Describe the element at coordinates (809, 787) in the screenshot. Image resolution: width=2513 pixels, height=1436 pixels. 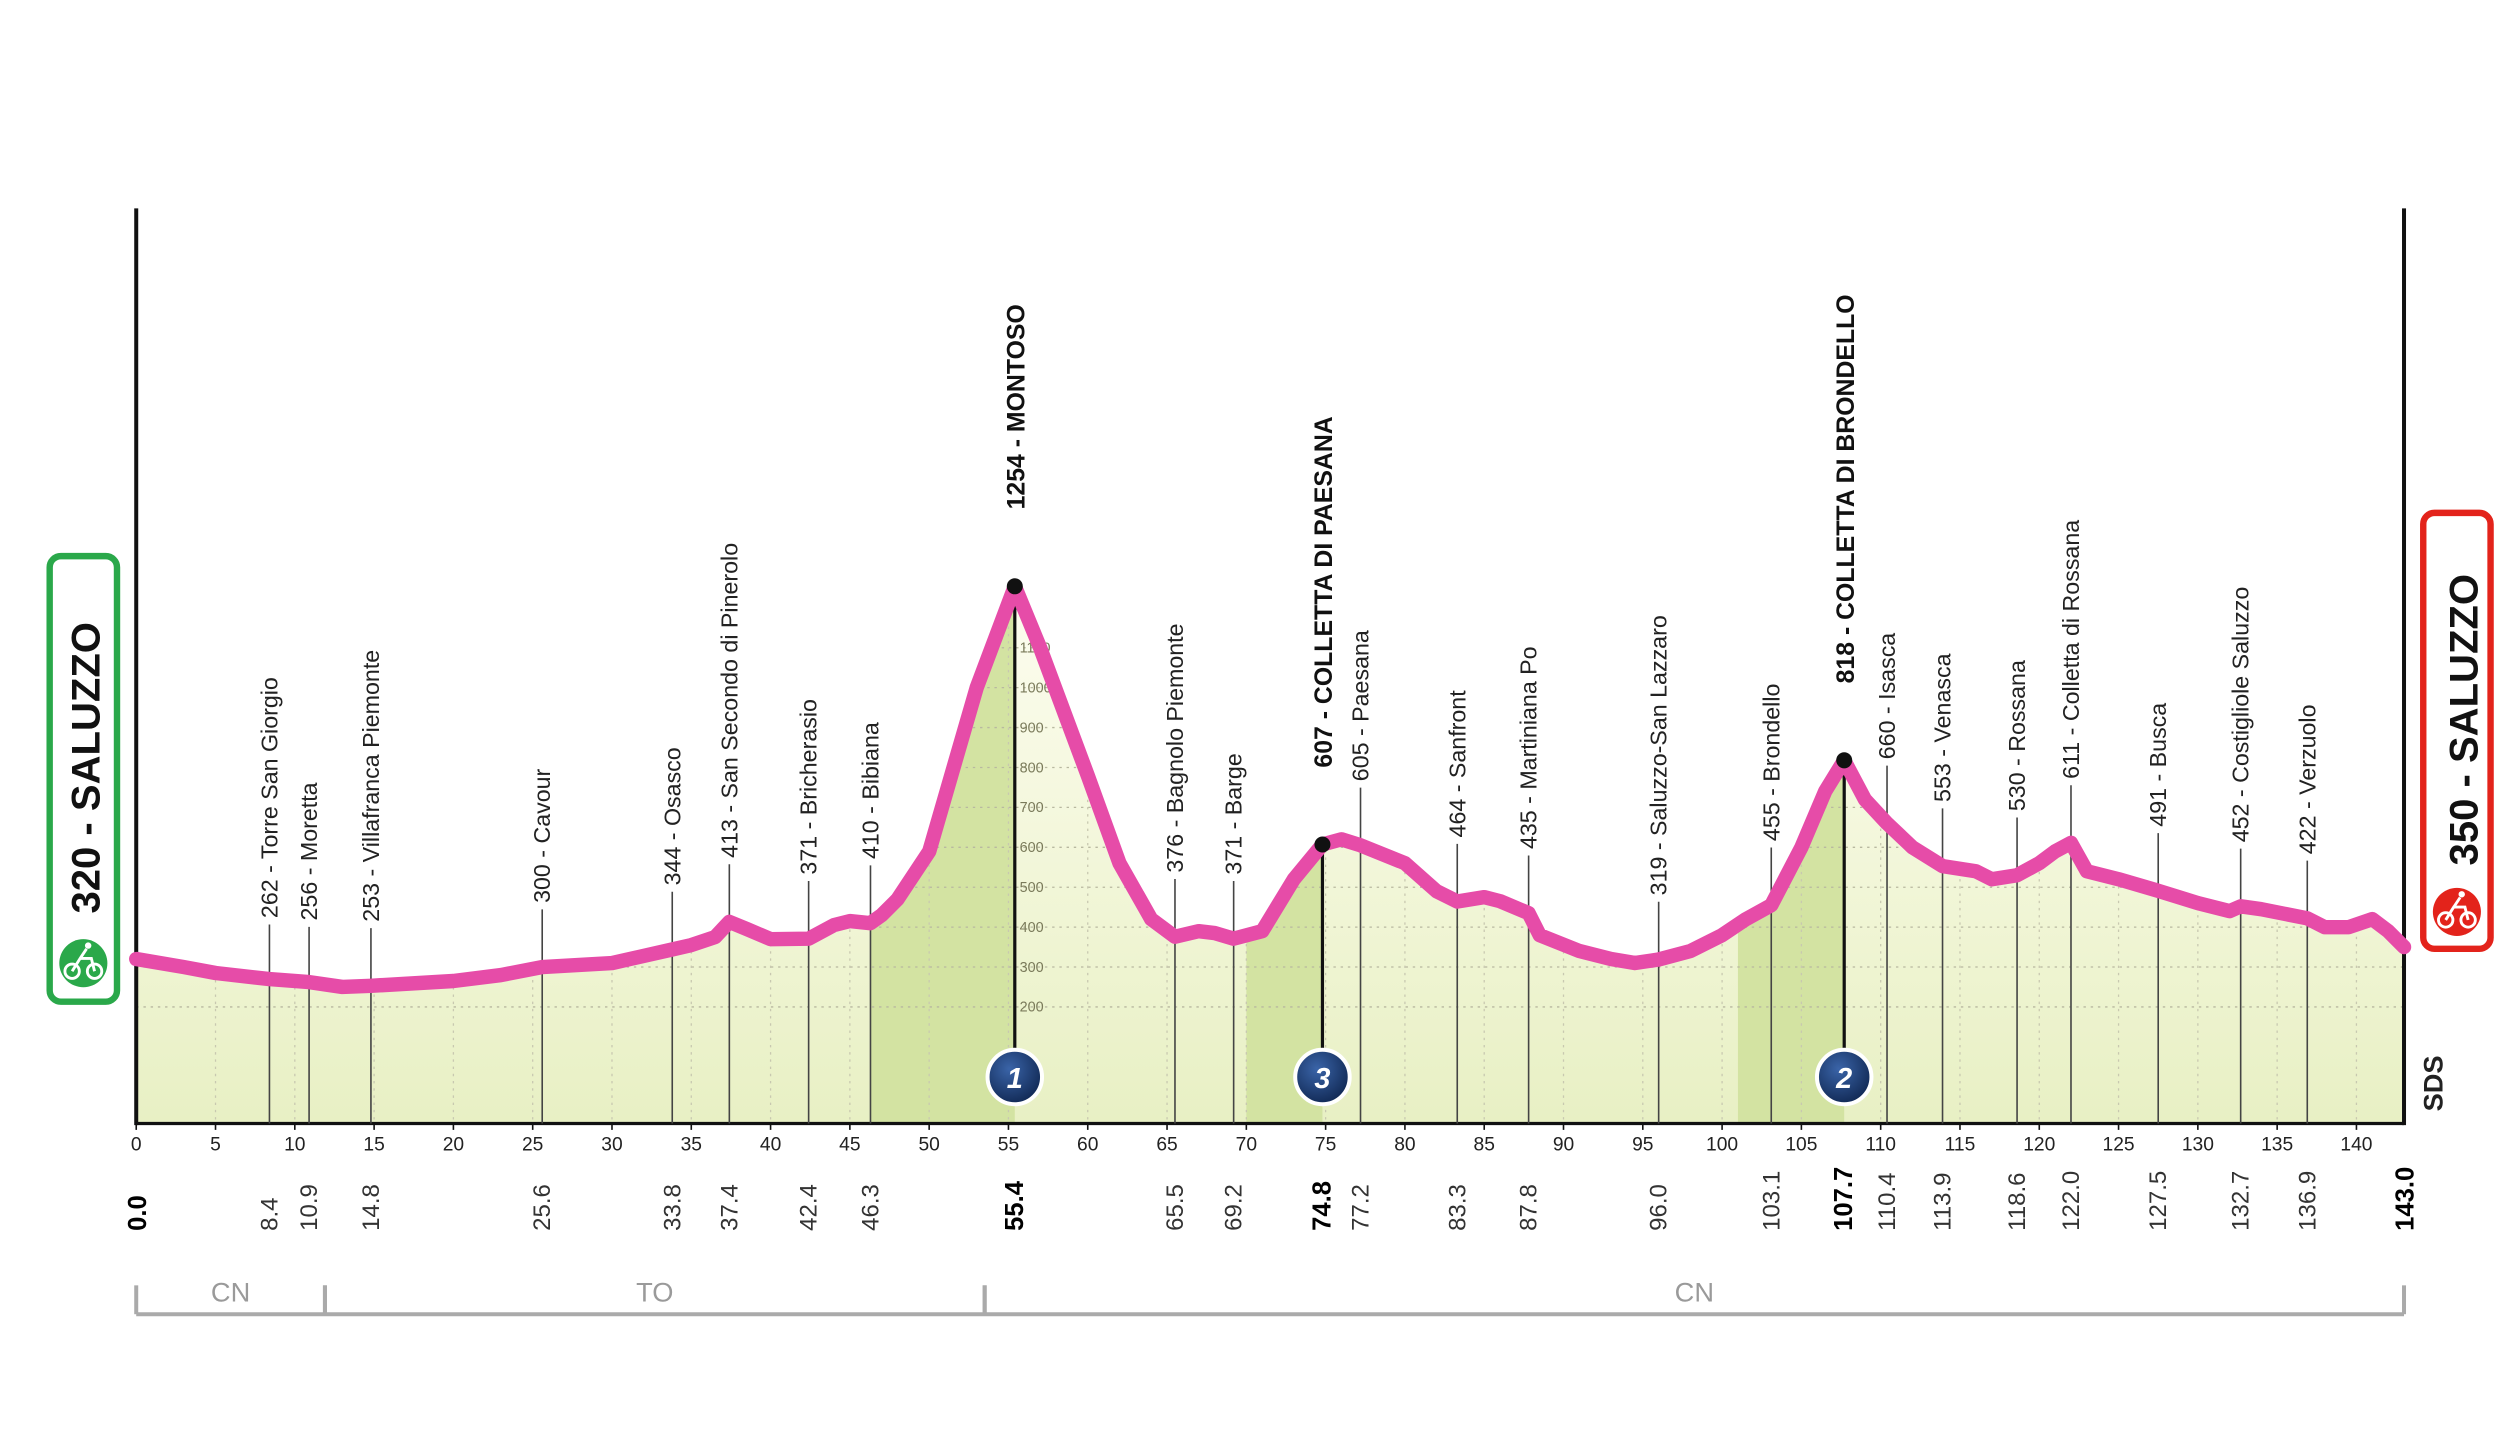
I see `waypoint-label: 371 - Bricherasio` at that location.